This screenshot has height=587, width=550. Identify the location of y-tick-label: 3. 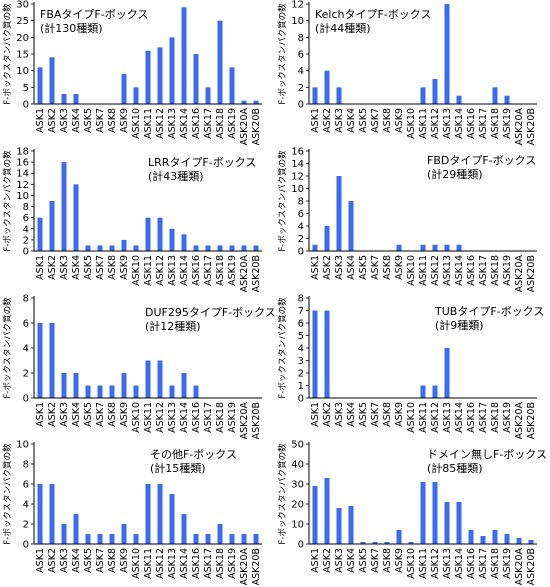
(301, 361).